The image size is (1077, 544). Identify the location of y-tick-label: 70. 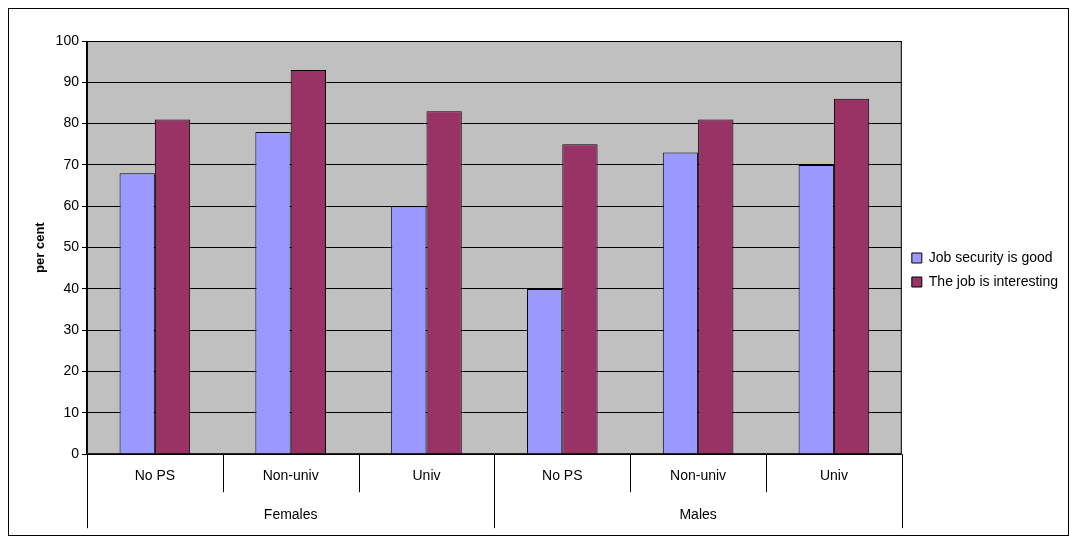
(71, 163).